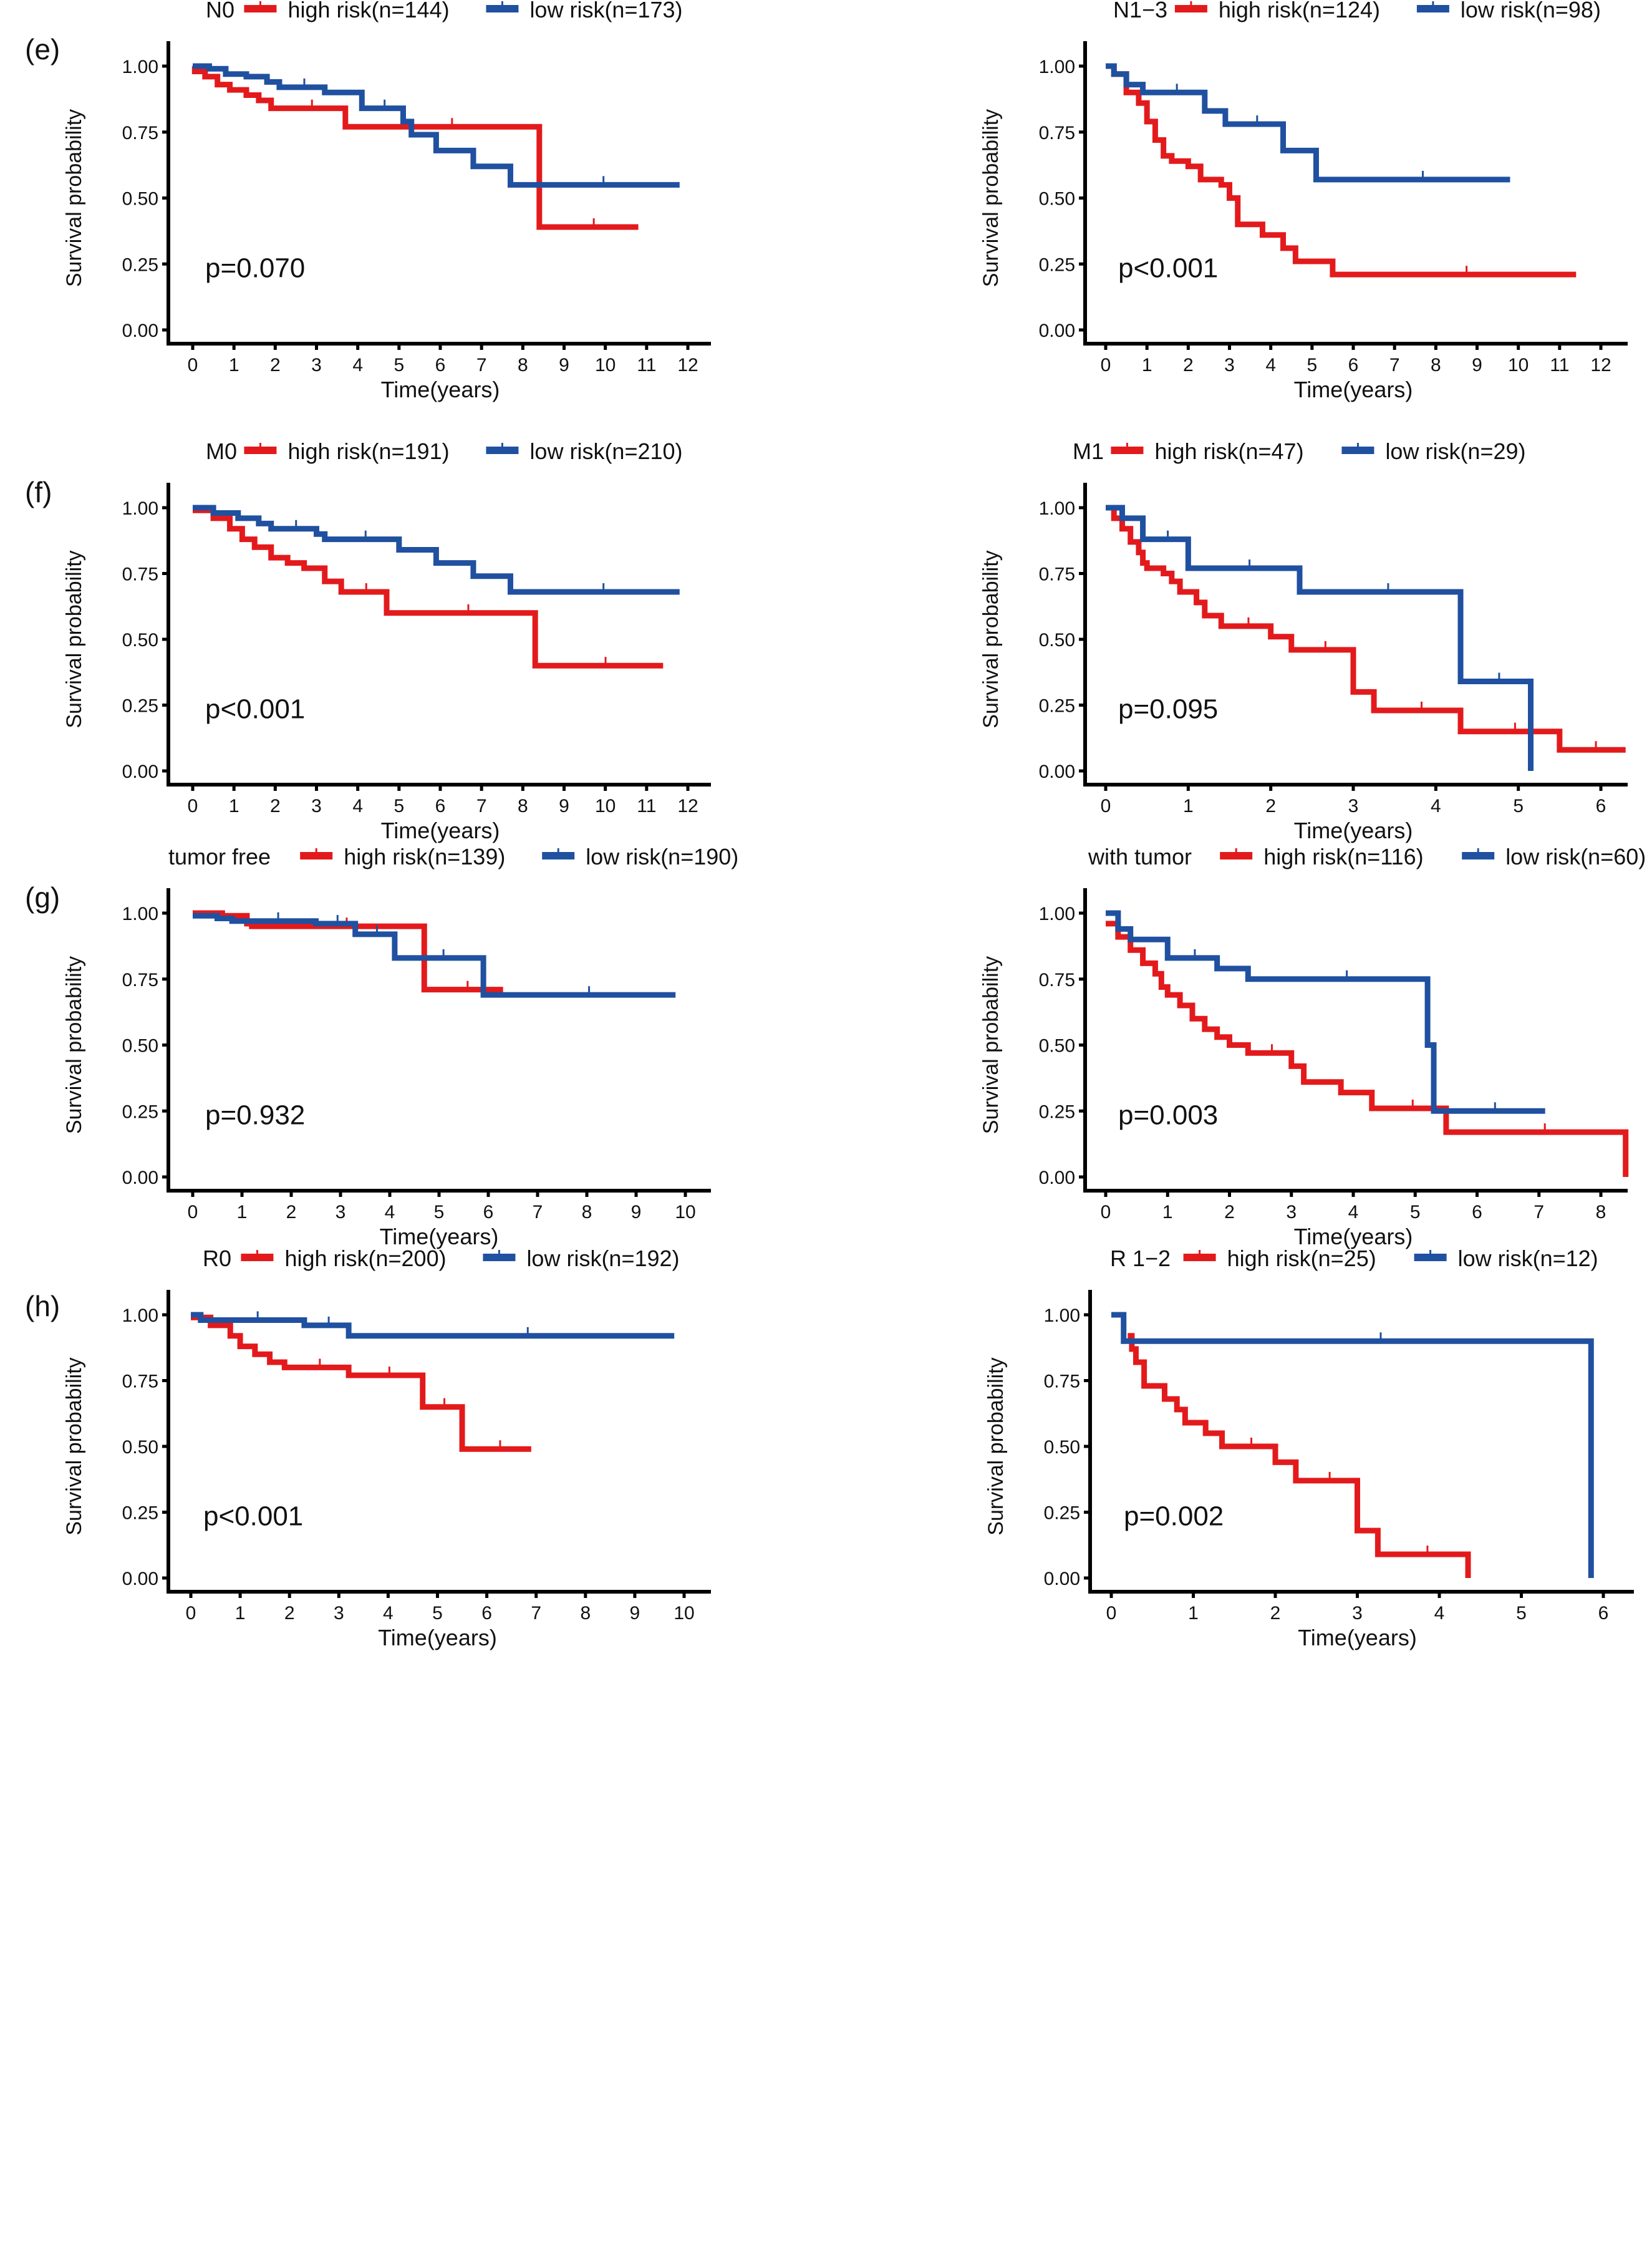  What do you see at coordinates (365, 1258) in the screenshot?
I see `legend-label-high-risk: high risk(n=200)` at bounding box center [365, 1258].